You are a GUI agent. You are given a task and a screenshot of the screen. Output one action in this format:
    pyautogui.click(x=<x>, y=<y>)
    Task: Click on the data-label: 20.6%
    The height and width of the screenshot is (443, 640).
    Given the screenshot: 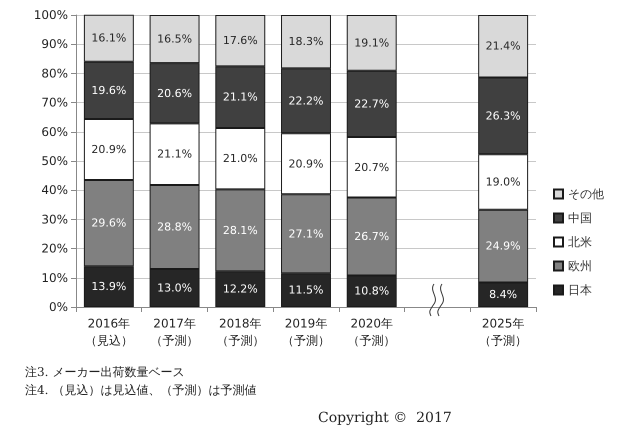 What is the action you would take?
    pyautogui.click(x=174, y=93)
    